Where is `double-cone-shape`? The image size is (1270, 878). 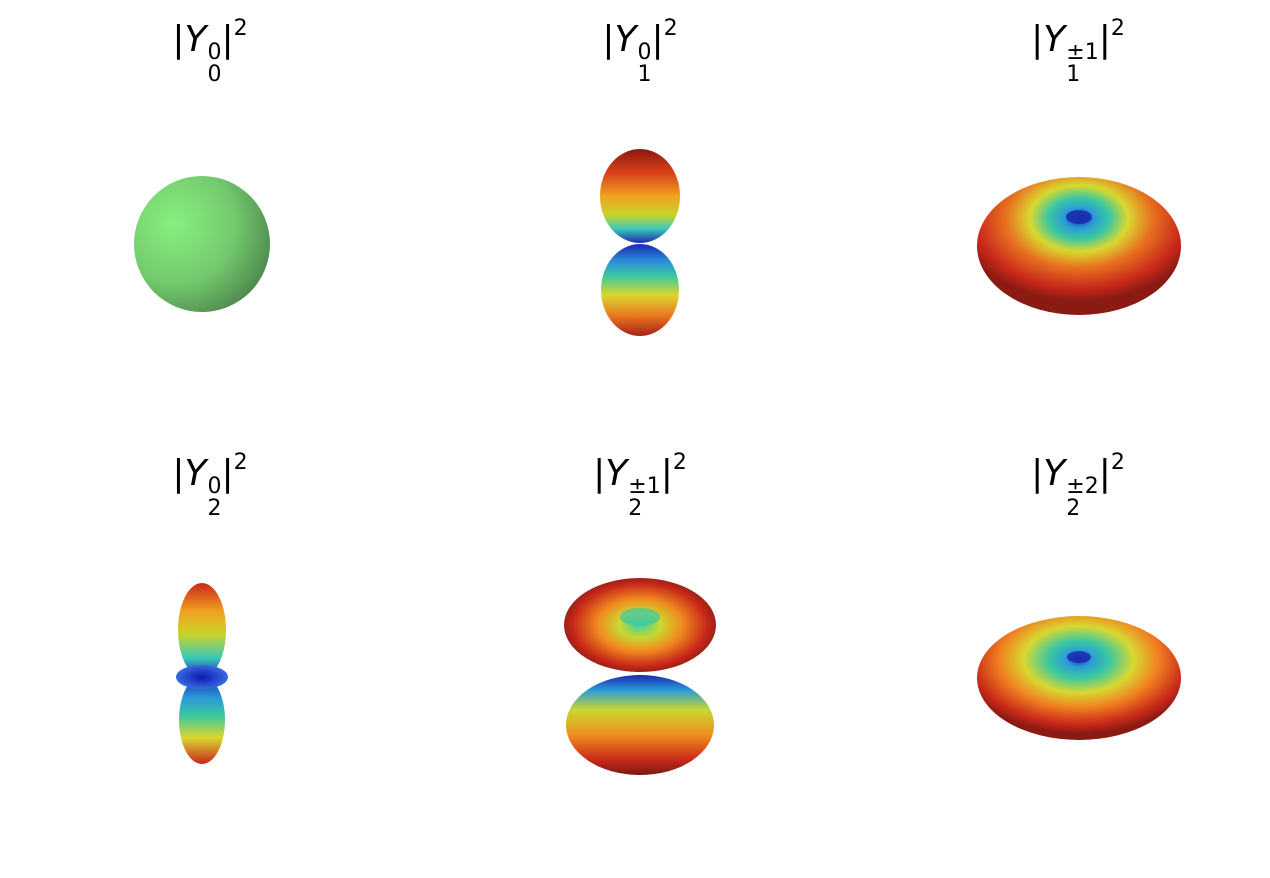
double-cone-shape is located at coordinates (640, 676).